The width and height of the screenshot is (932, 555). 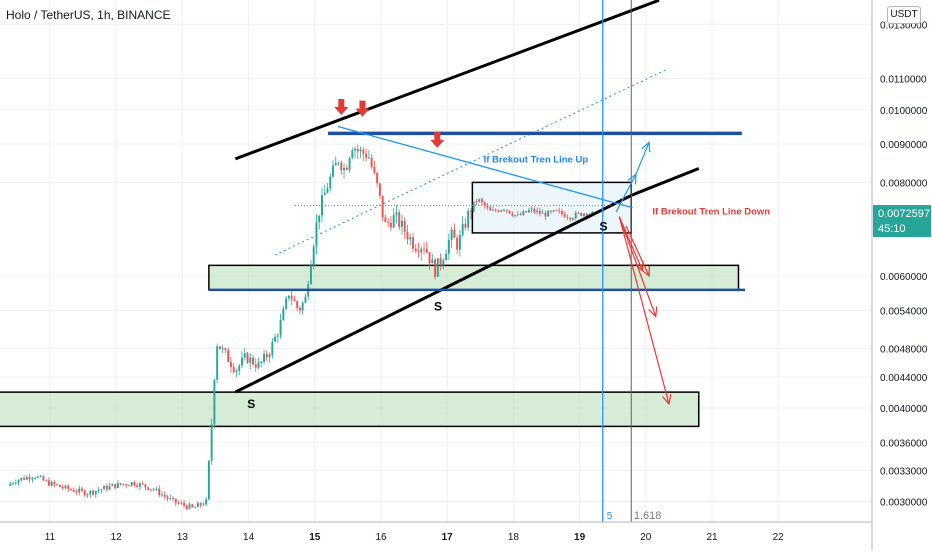 I want to click on y-tick-label: 0.0130000, so click(x=904, y=25).